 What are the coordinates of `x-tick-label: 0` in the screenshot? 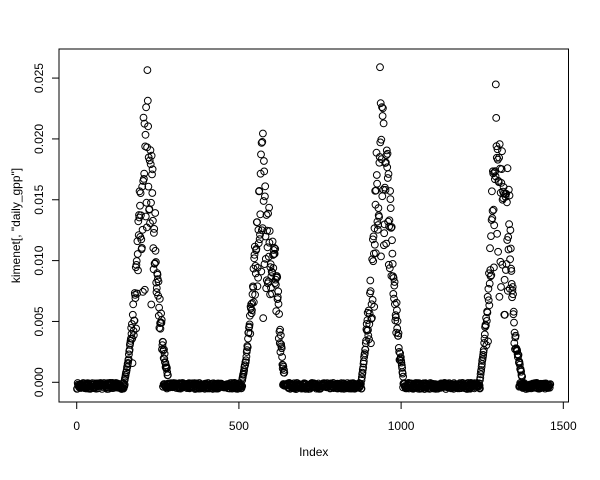 It's located at (76, 426).